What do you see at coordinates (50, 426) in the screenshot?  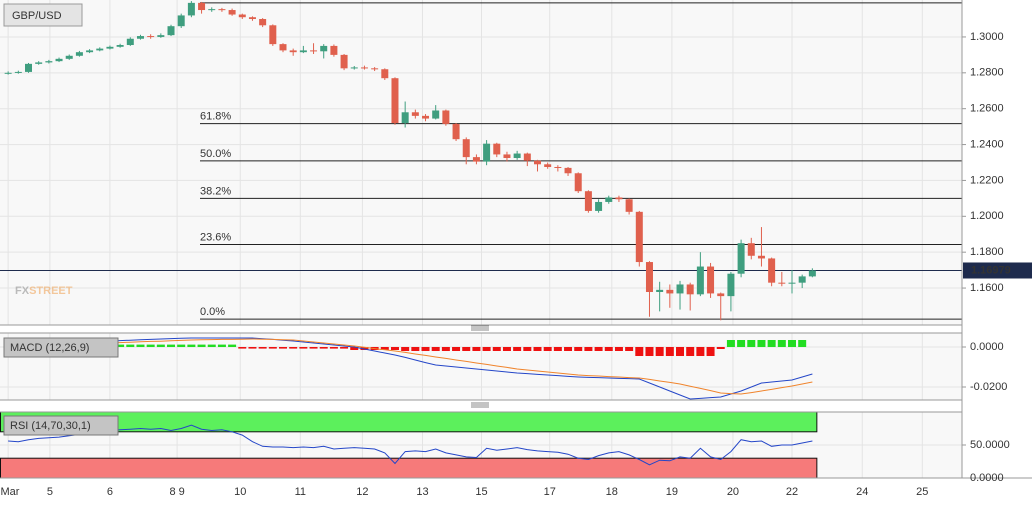 I see `rsi-title: RSI (14,70,30,1)` at bounding box center [50, 426].